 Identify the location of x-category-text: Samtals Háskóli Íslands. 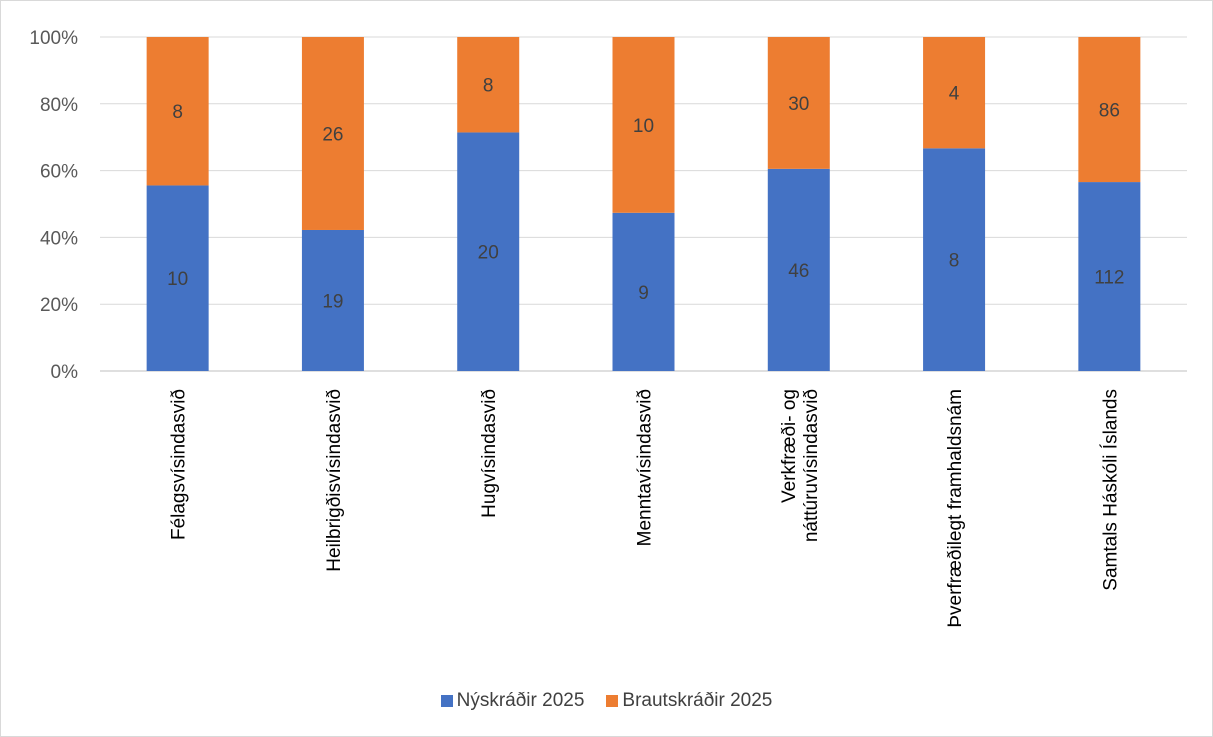
(1110, 490).